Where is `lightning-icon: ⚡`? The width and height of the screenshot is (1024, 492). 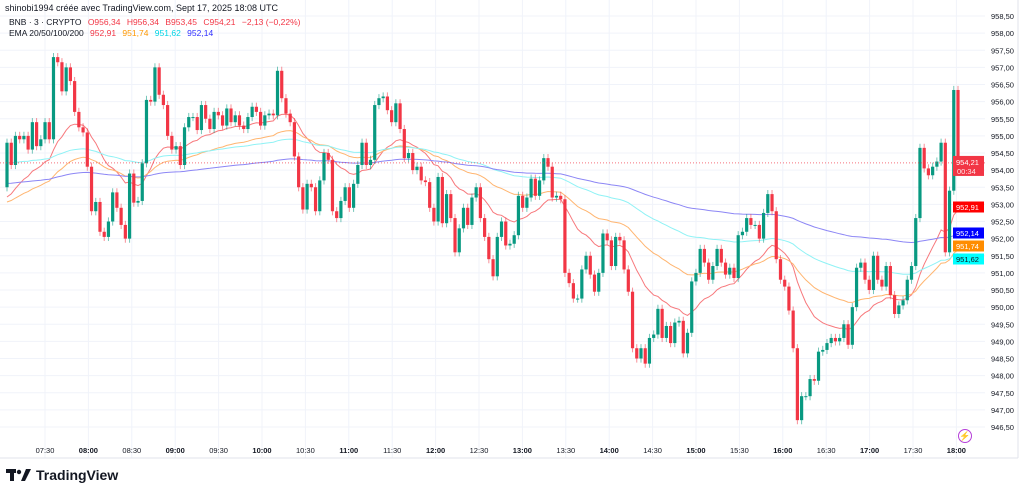 lightning-icon: ⚡ is located at coordinates (965, 436).